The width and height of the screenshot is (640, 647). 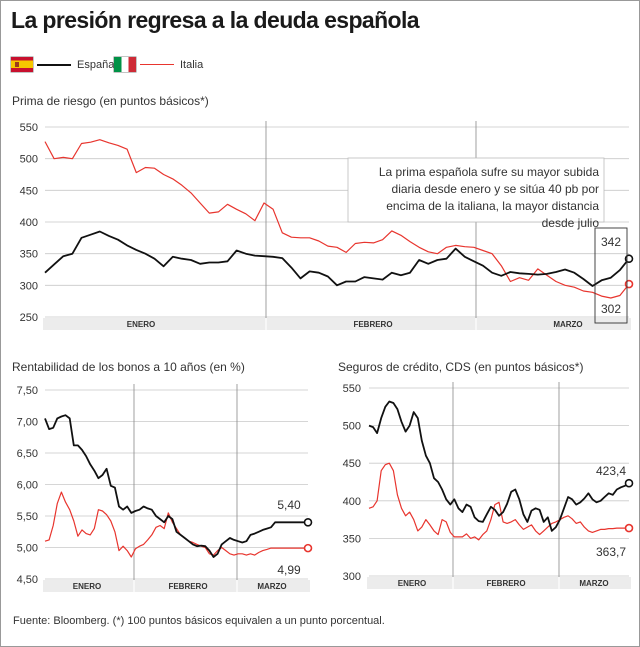 What do you see at coordinates (489, 172) in the screenshot?
I see `annotation-text: La prima española sufre su mayor subida` at bounding box center [489, 172].